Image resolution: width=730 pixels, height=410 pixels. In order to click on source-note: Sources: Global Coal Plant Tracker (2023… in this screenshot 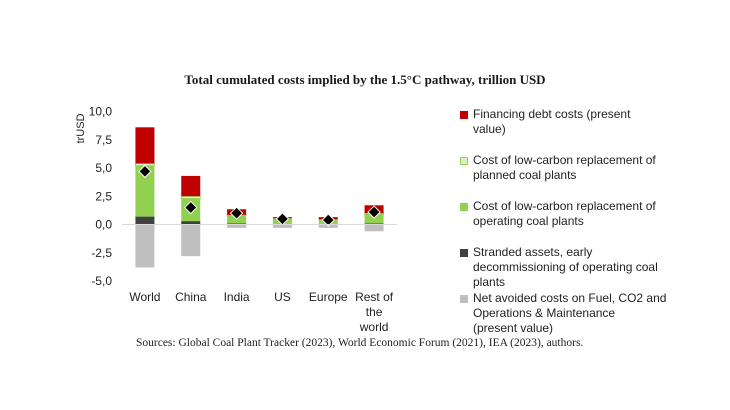, I will do `click(360, 343)`.